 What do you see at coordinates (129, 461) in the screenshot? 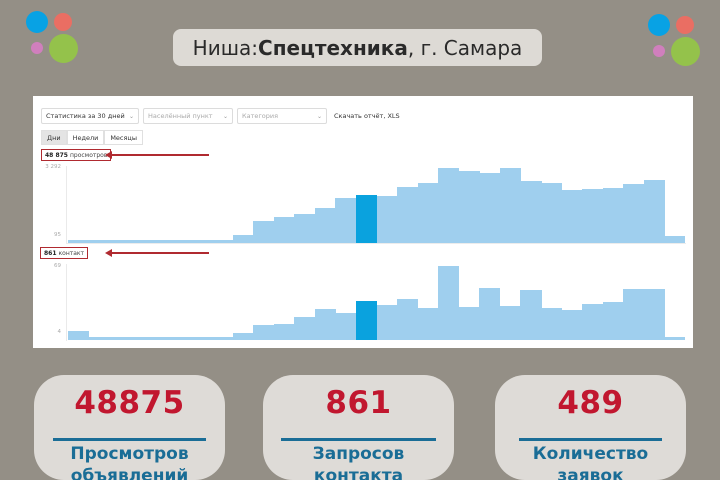
I see `card-label: Просмотров объявлений` at bounding box center [129, 461].